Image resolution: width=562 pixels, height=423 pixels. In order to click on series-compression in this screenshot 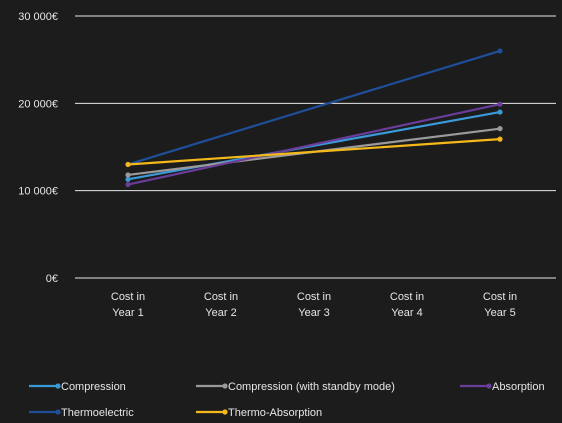, I will do `click(314, 145)`.